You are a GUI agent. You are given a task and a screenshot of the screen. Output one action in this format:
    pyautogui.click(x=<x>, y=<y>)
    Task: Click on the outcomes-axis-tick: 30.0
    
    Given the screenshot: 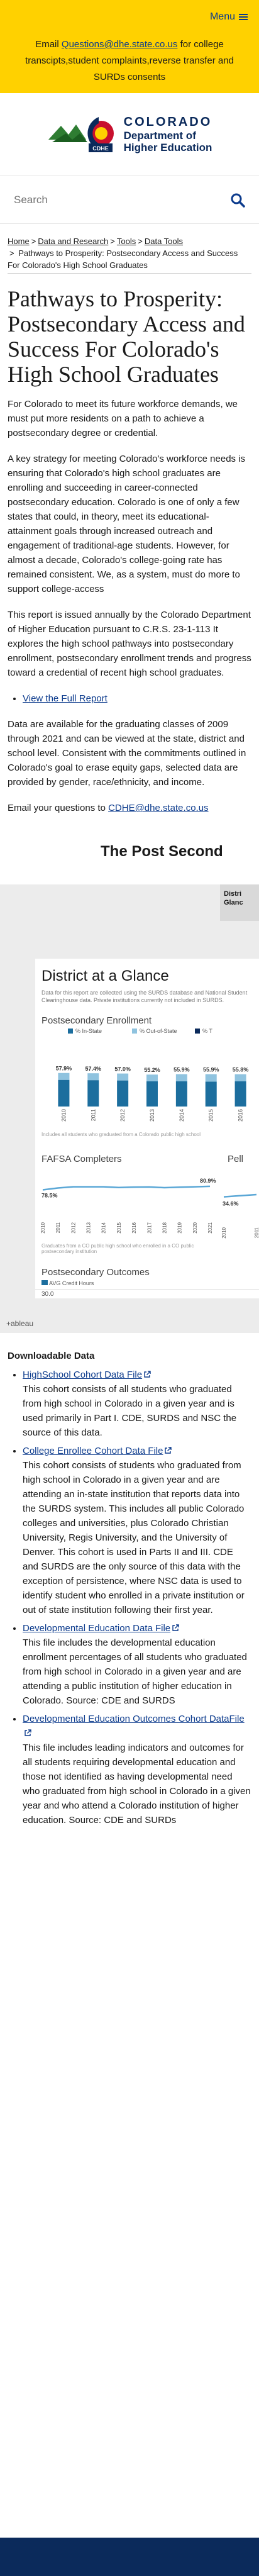 What is the action you would take?
    pyautogui.click(x=147, y=1294)
    